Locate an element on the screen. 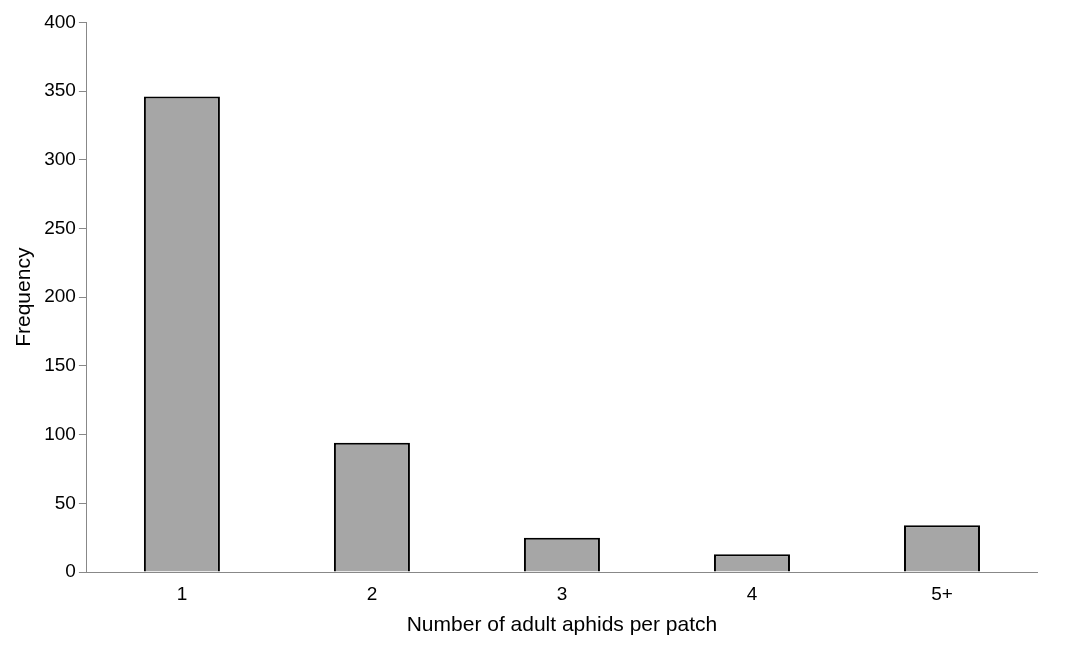  x-tick-label: 2 is located at coordinates (372, 593).